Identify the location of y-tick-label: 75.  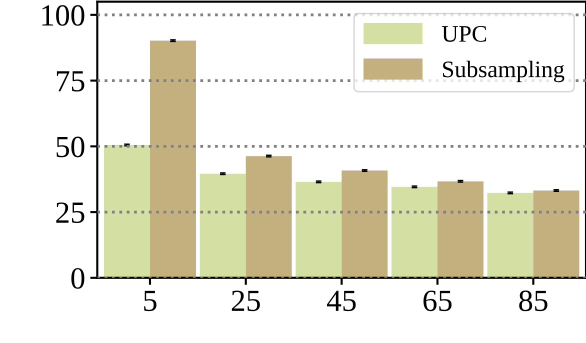
(70, 81).